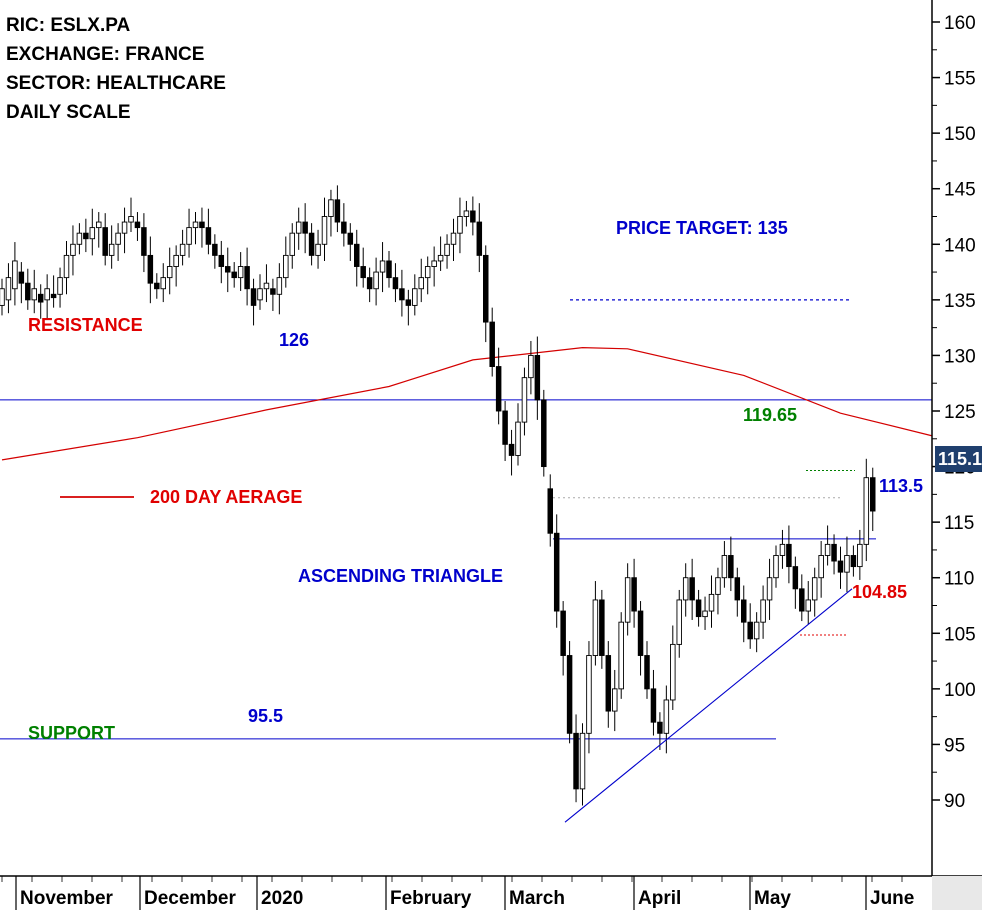  I want to click on y-tick-label: 90, so click(954, 801).